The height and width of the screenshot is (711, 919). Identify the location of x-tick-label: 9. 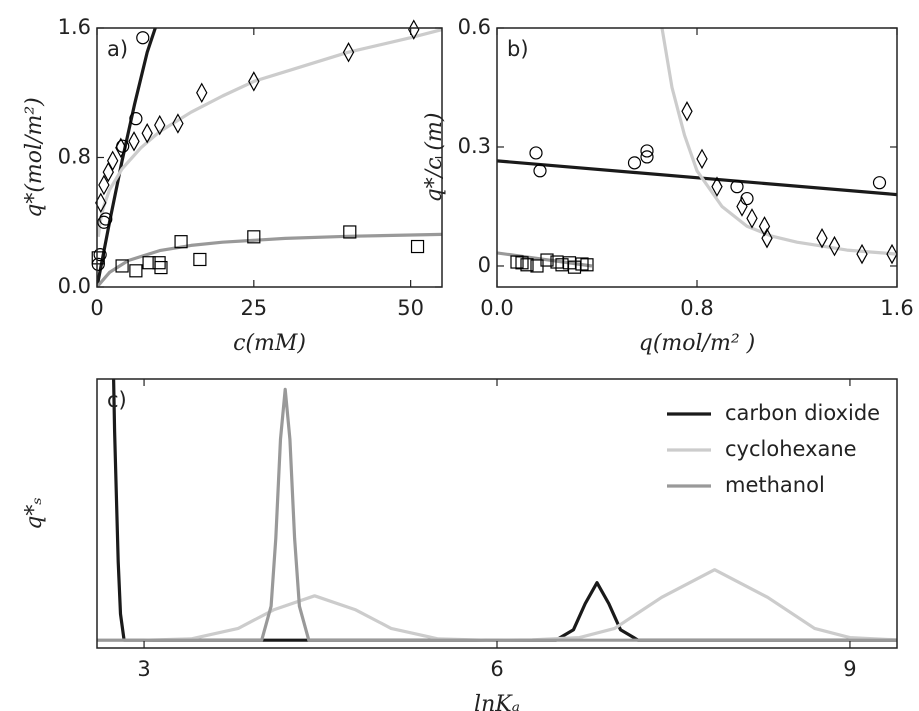
(849, 669).